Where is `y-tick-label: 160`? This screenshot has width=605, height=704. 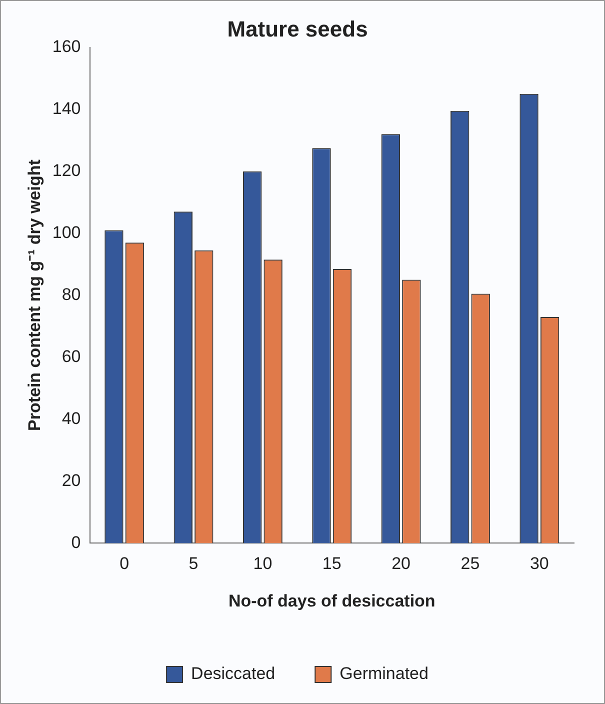 y-tick-label: 160 is located at coordinates (66, 46).